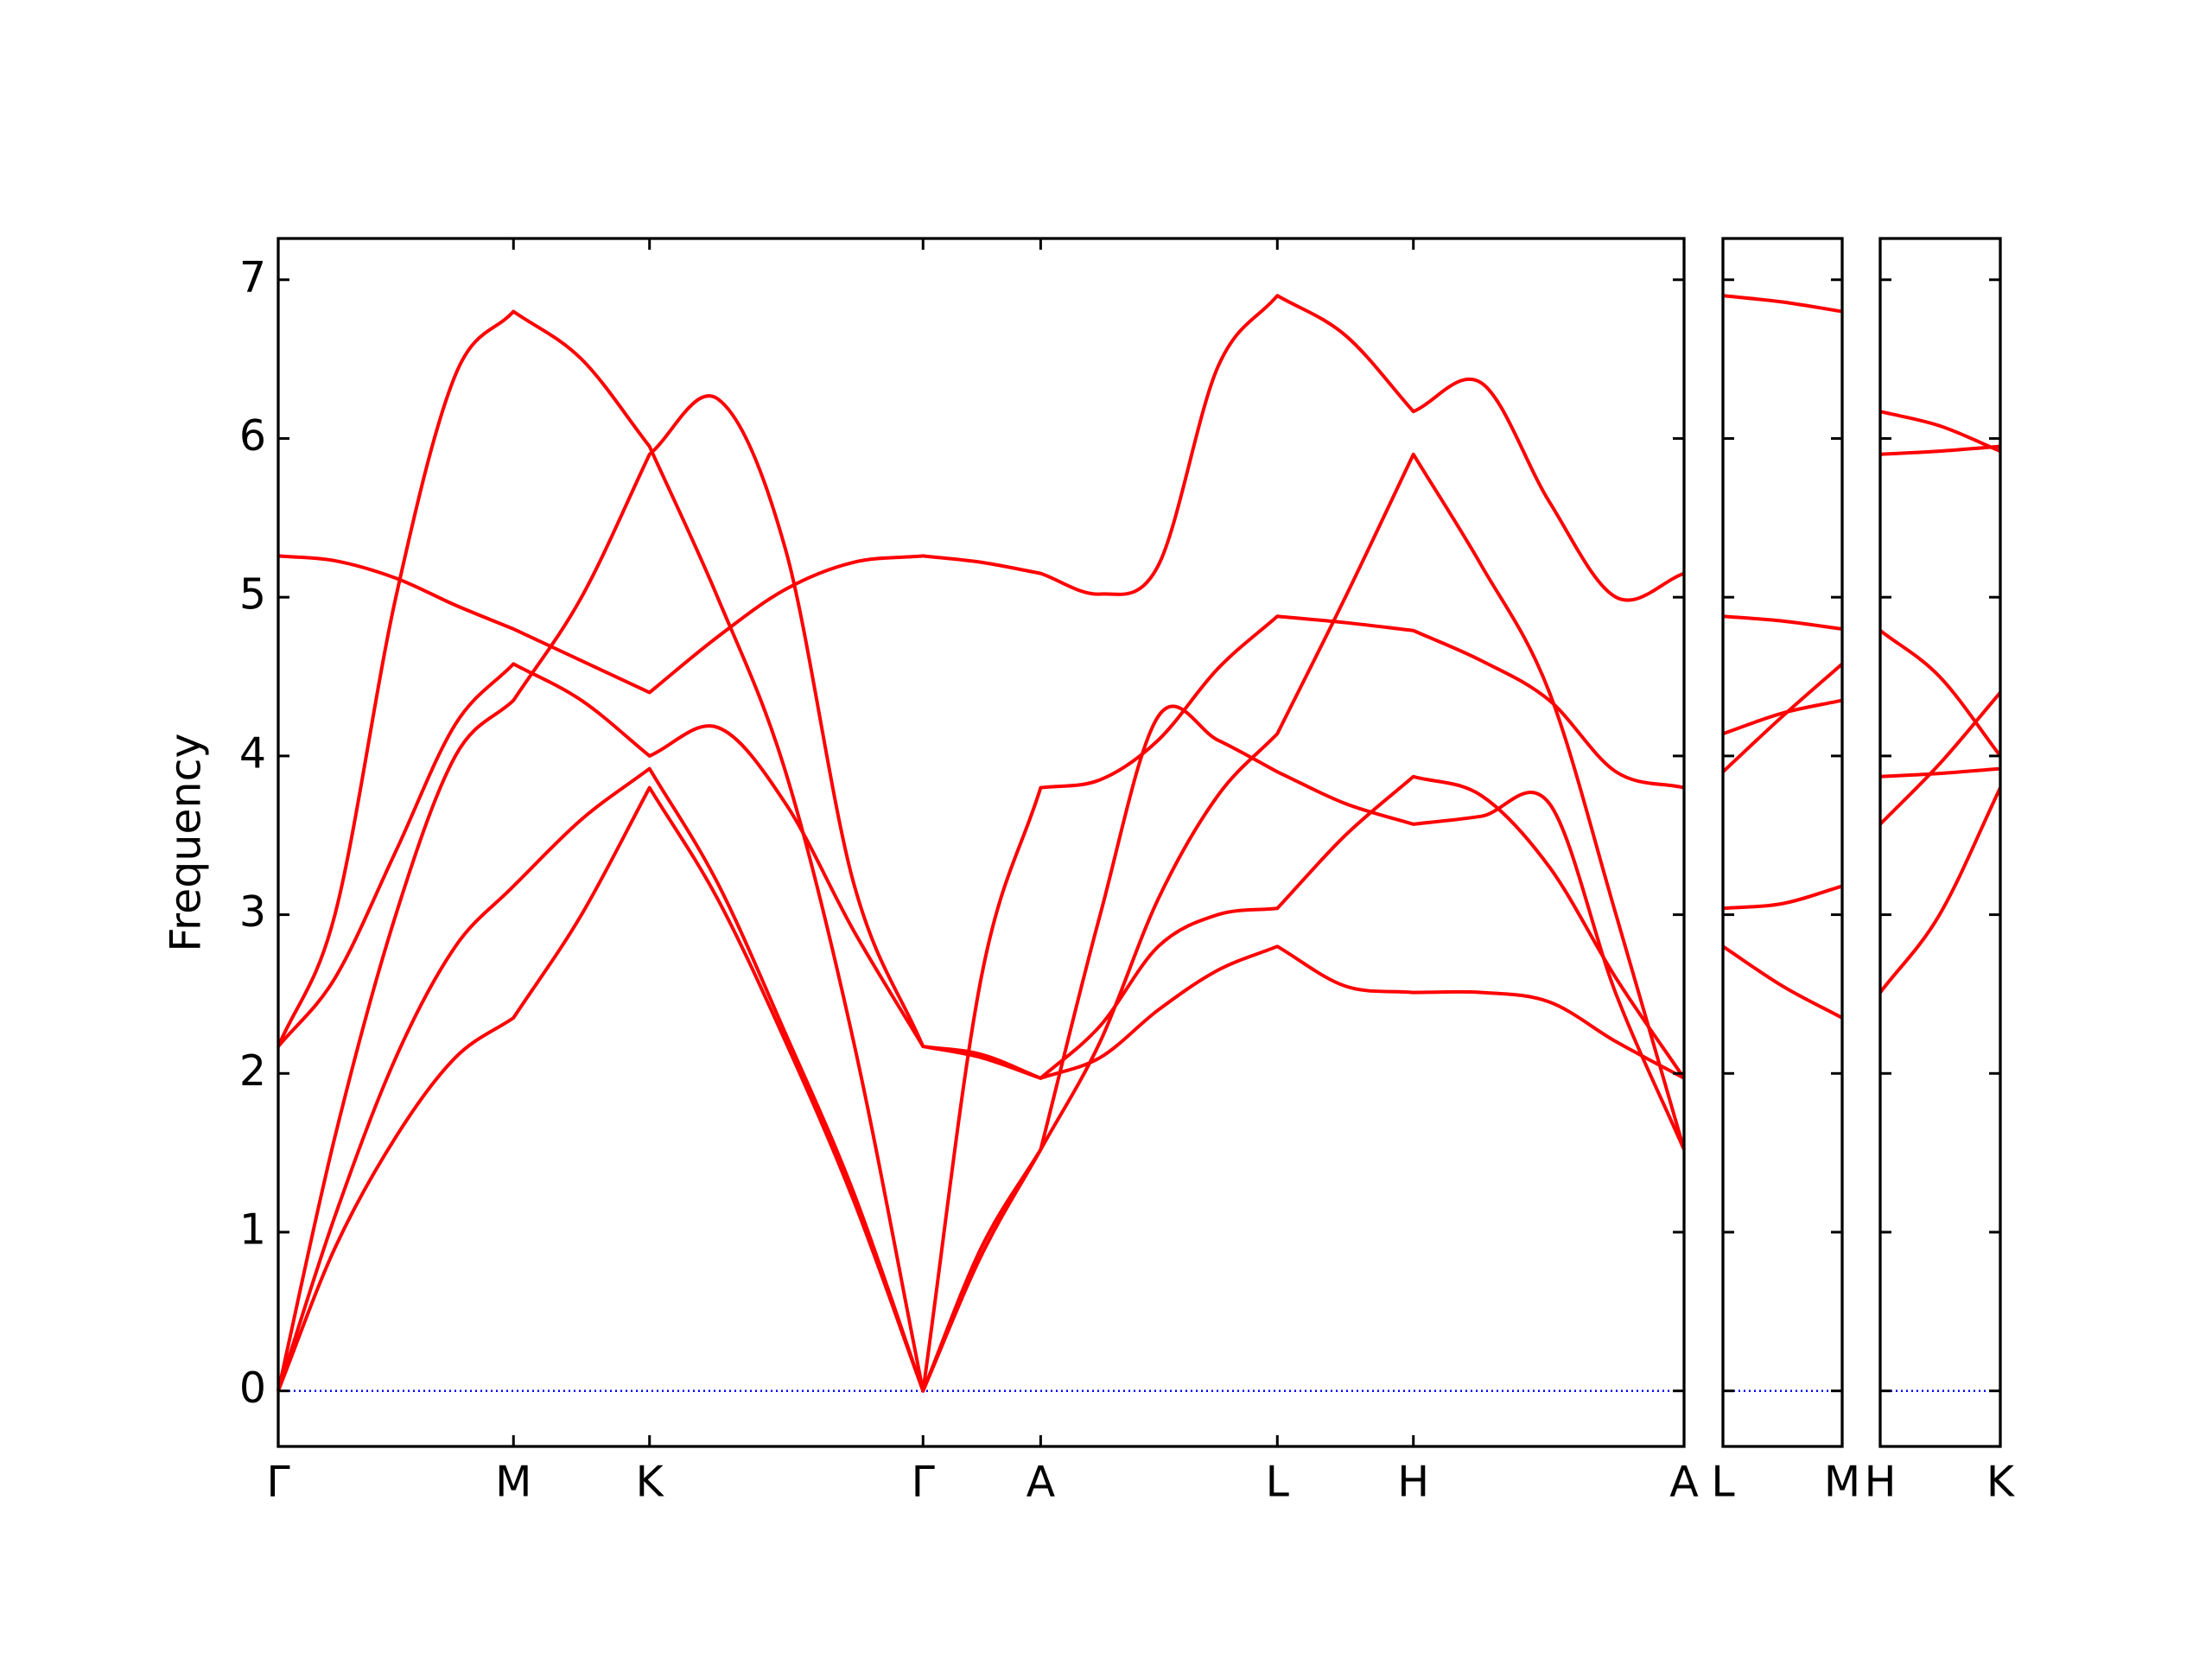 The height and width of the screenshot is (1659, 2212). I want to click on y-tick-label: 4, so click(252, 753).